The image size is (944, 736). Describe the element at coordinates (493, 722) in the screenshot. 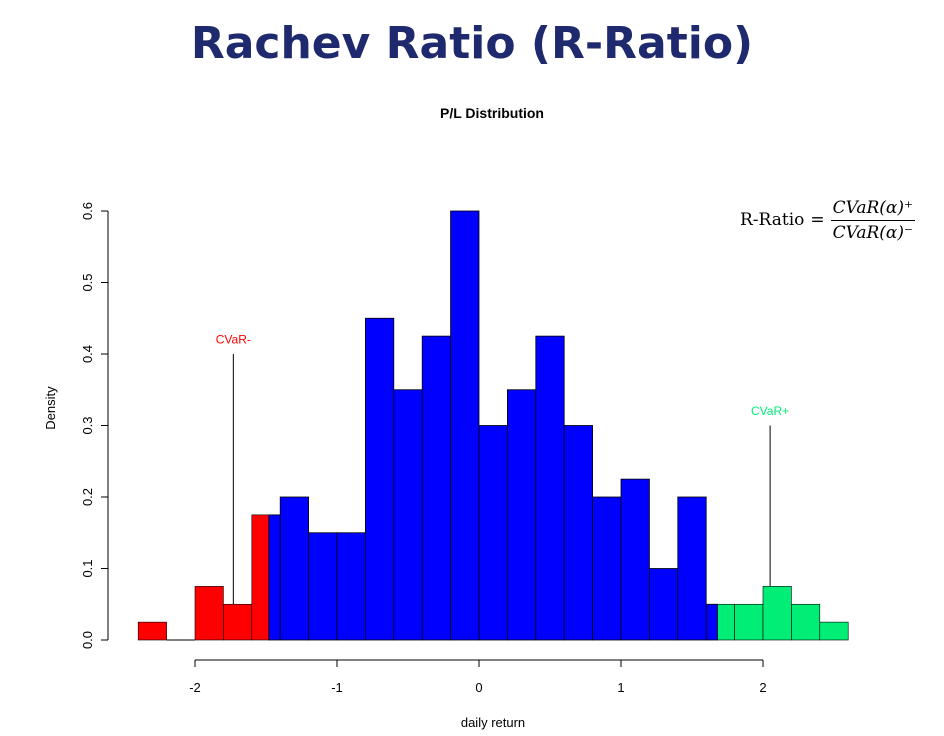

I see `x-axis-label: daily return` at that location.